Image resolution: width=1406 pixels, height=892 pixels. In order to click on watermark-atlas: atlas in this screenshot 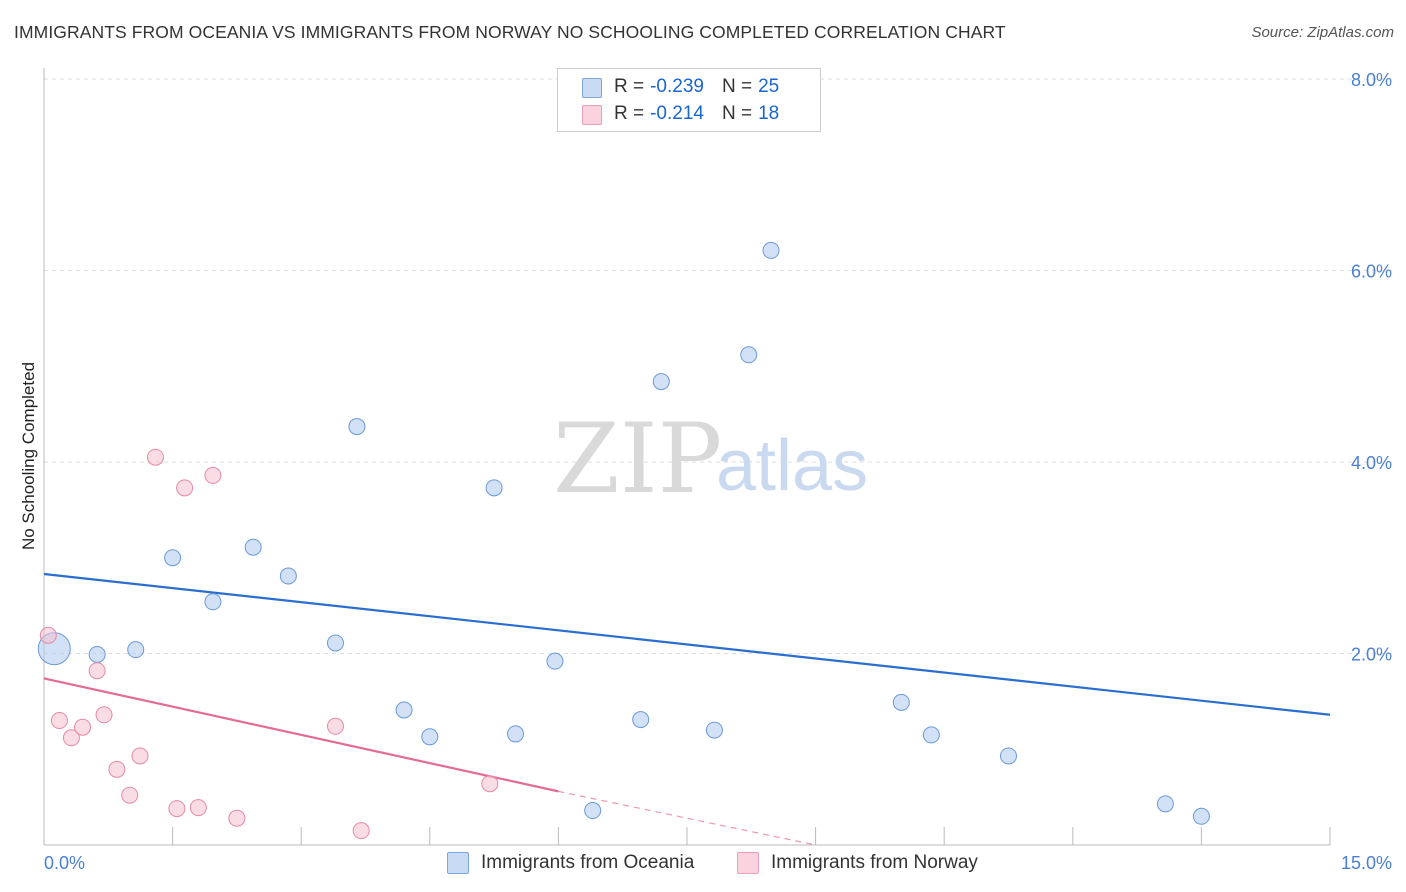, I will do `click(792, 466)`.